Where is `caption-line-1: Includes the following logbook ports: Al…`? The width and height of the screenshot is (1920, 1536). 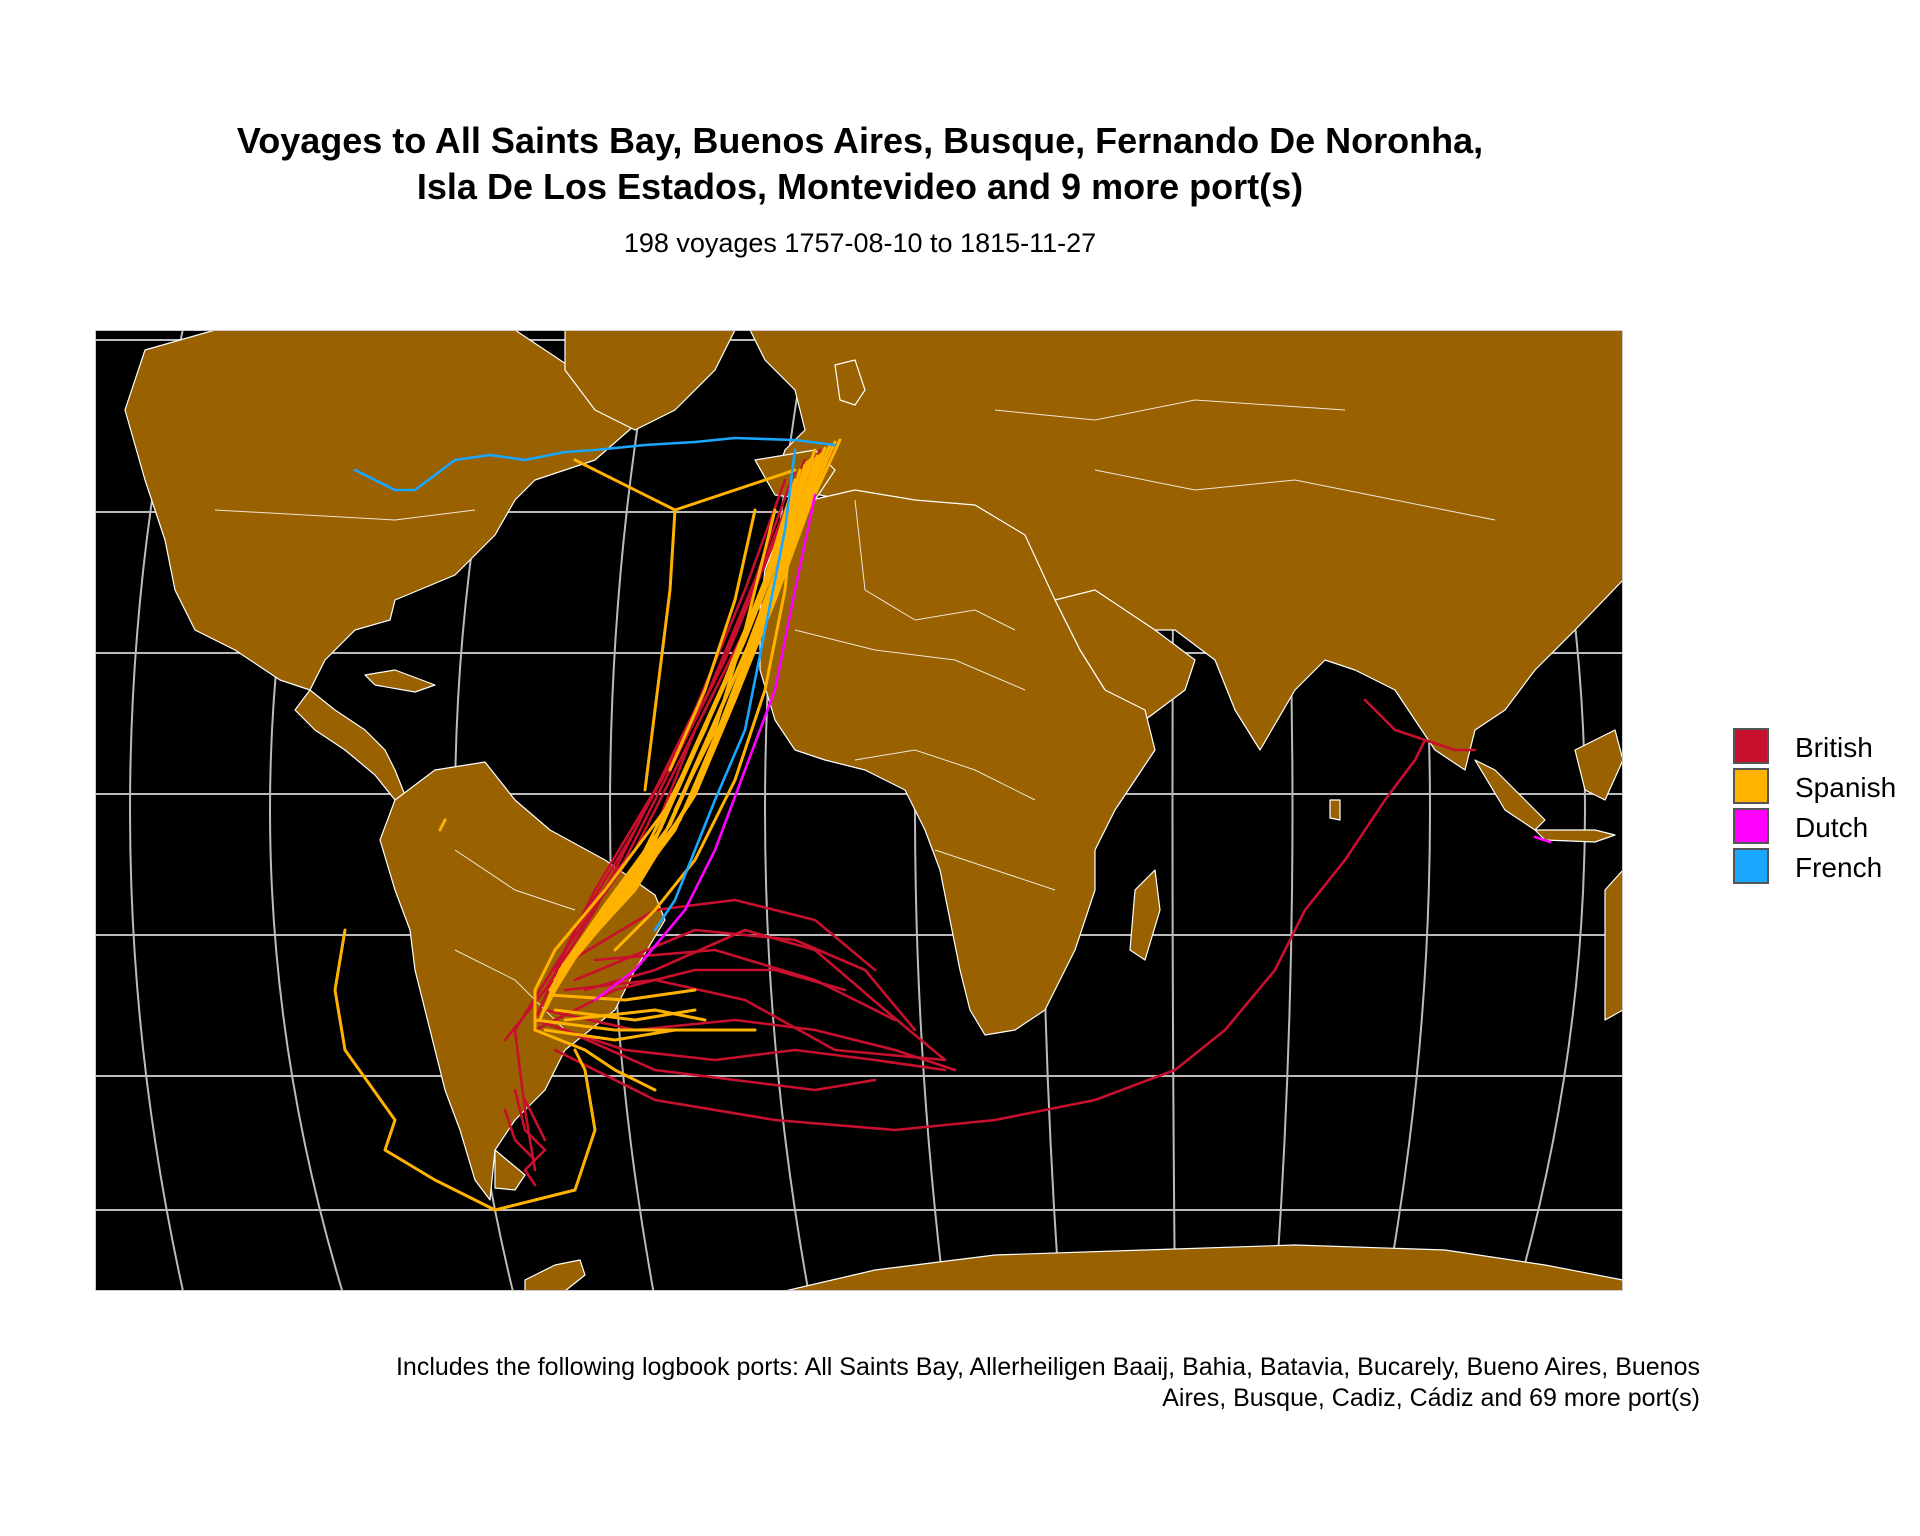 caption-line-1: Includes the following logbook ports: Al… is located at coordinates (1047, 1367).